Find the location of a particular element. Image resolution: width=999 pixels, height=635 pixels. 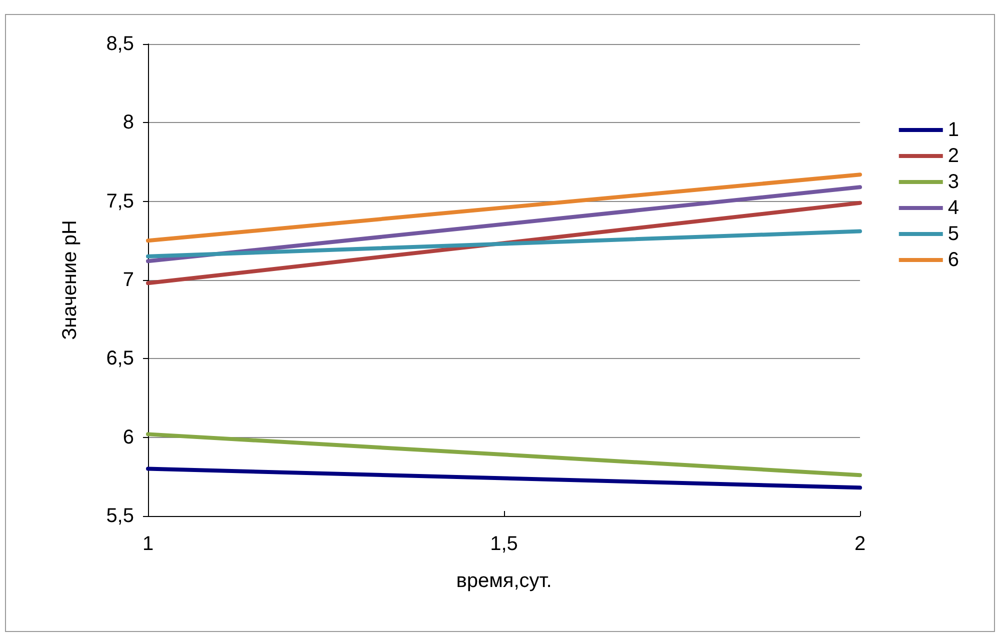

x-axis-title: время,сут. is located at coordinates (504, 581).